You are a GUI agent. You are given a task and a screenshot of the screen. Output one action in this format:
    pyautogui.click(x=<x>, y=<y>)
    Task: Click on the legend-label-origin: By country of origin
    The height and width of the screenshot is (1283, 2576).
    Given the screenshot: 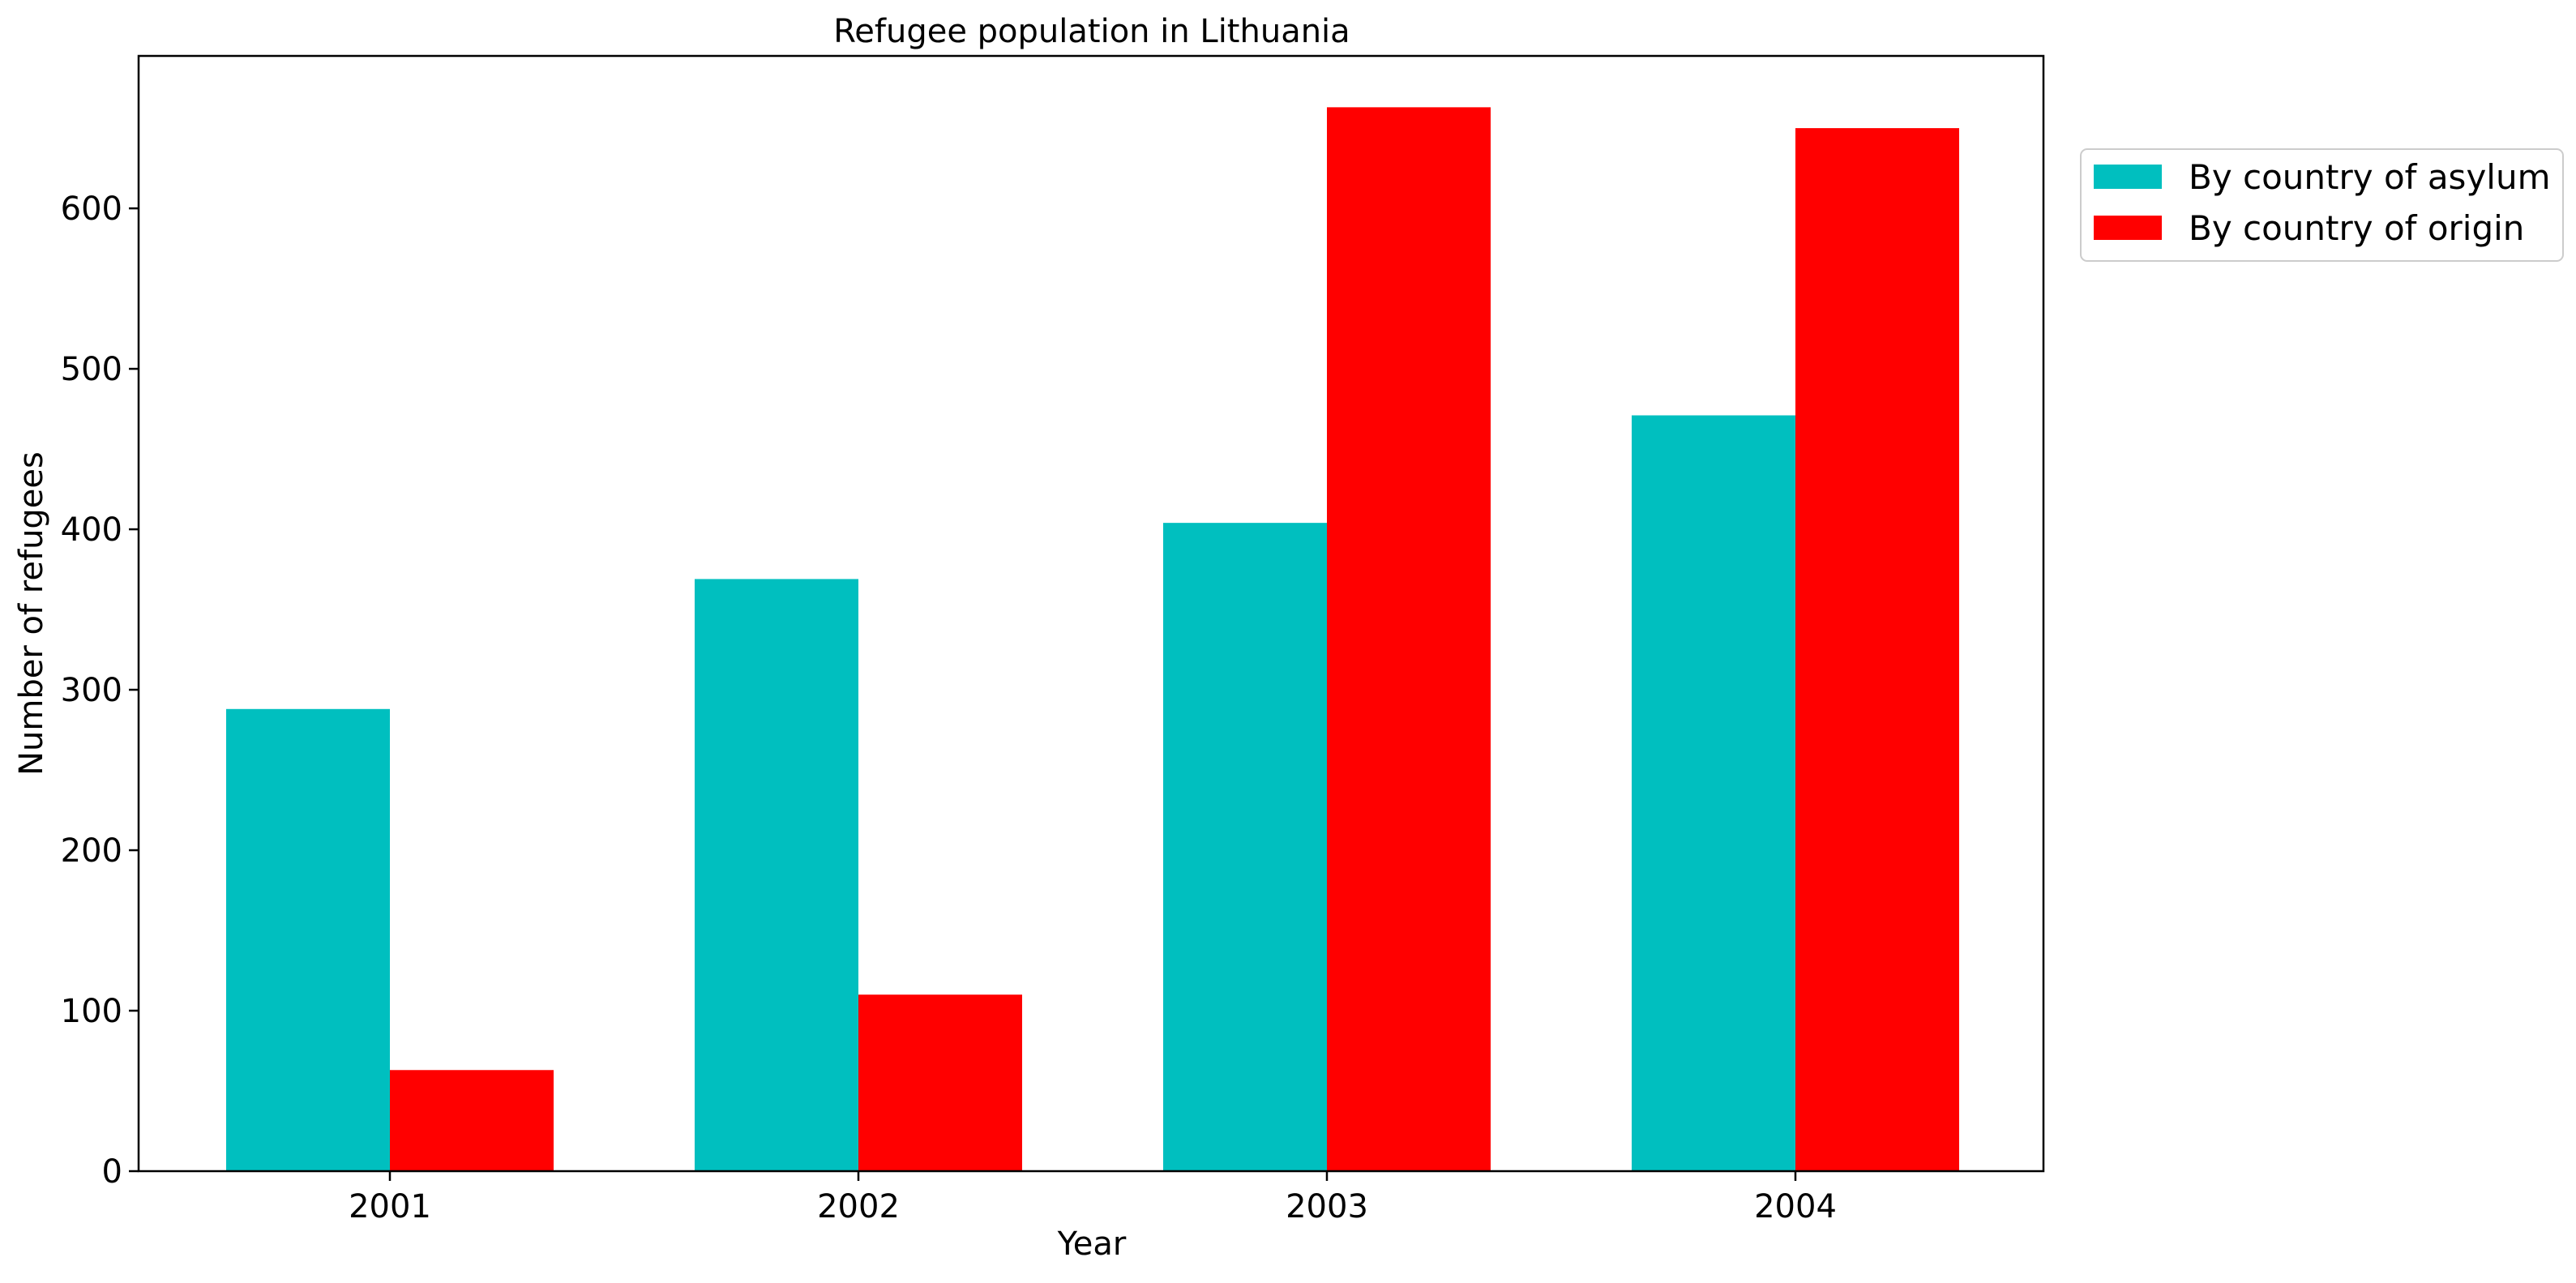 What is the action you would take?
    pyautogui.click(x=2356, y=228)
    